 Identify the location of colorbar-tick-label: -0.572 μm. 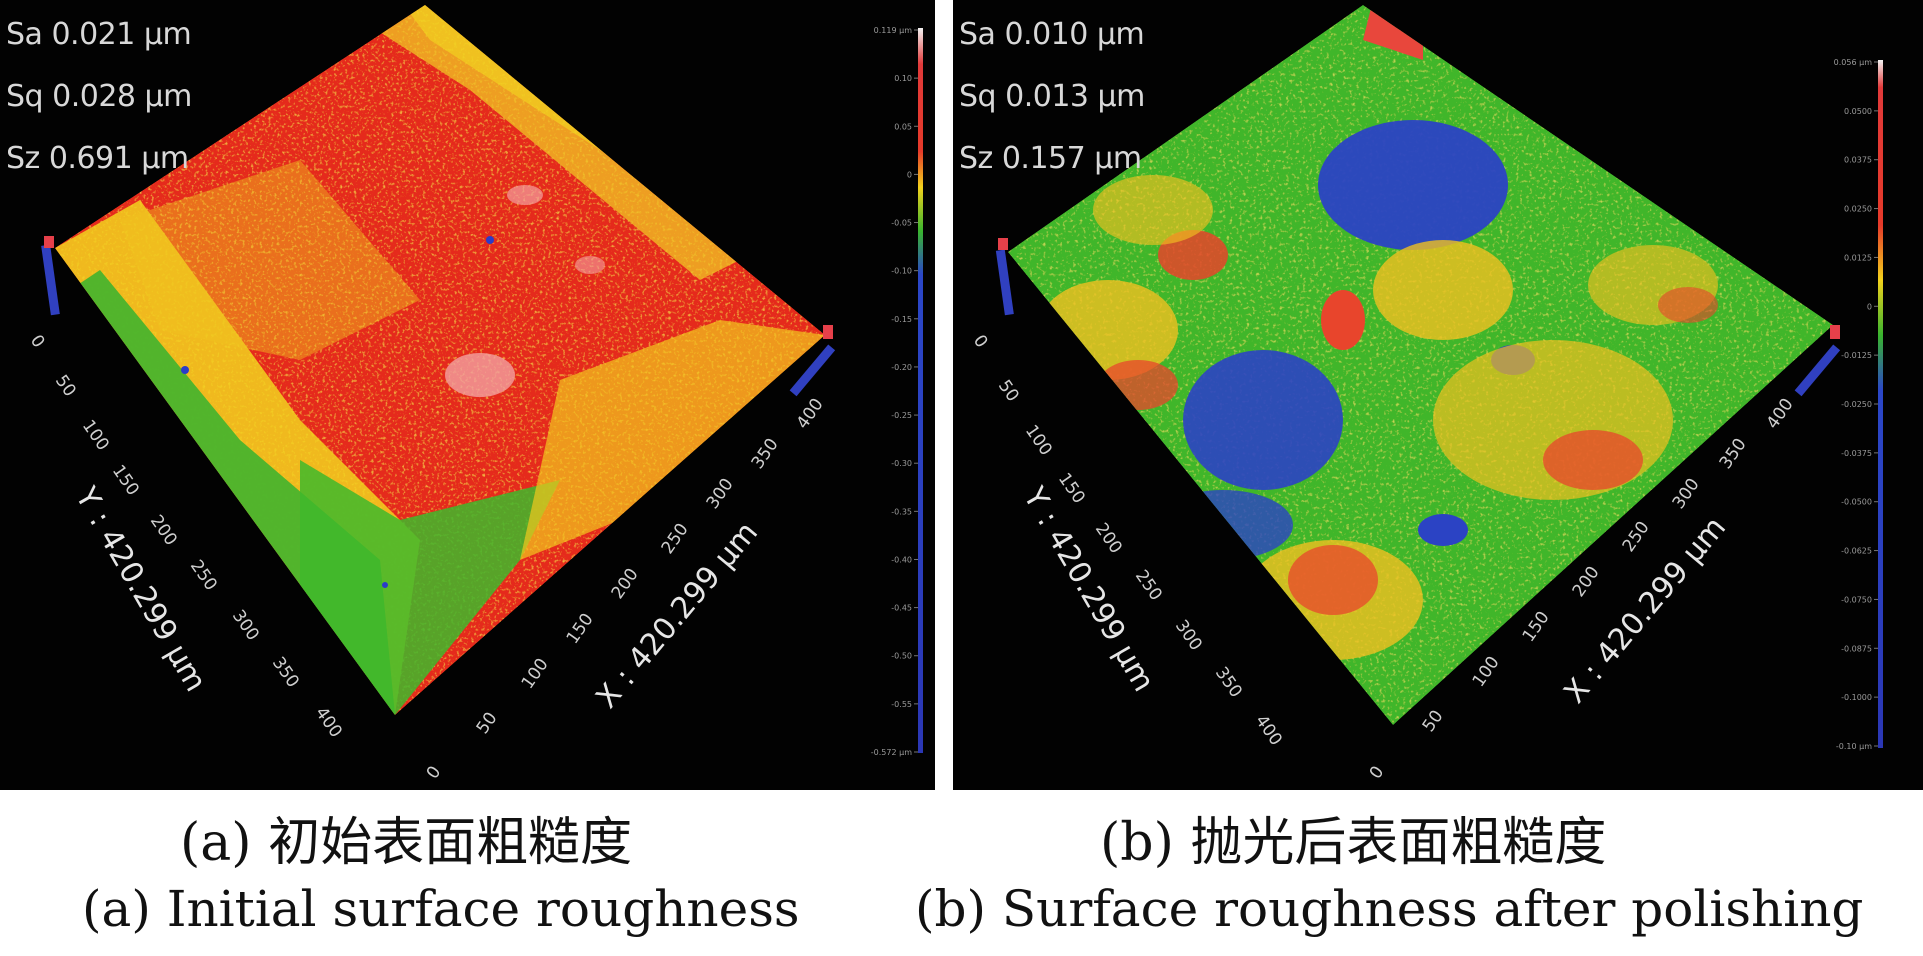
(891, 752).